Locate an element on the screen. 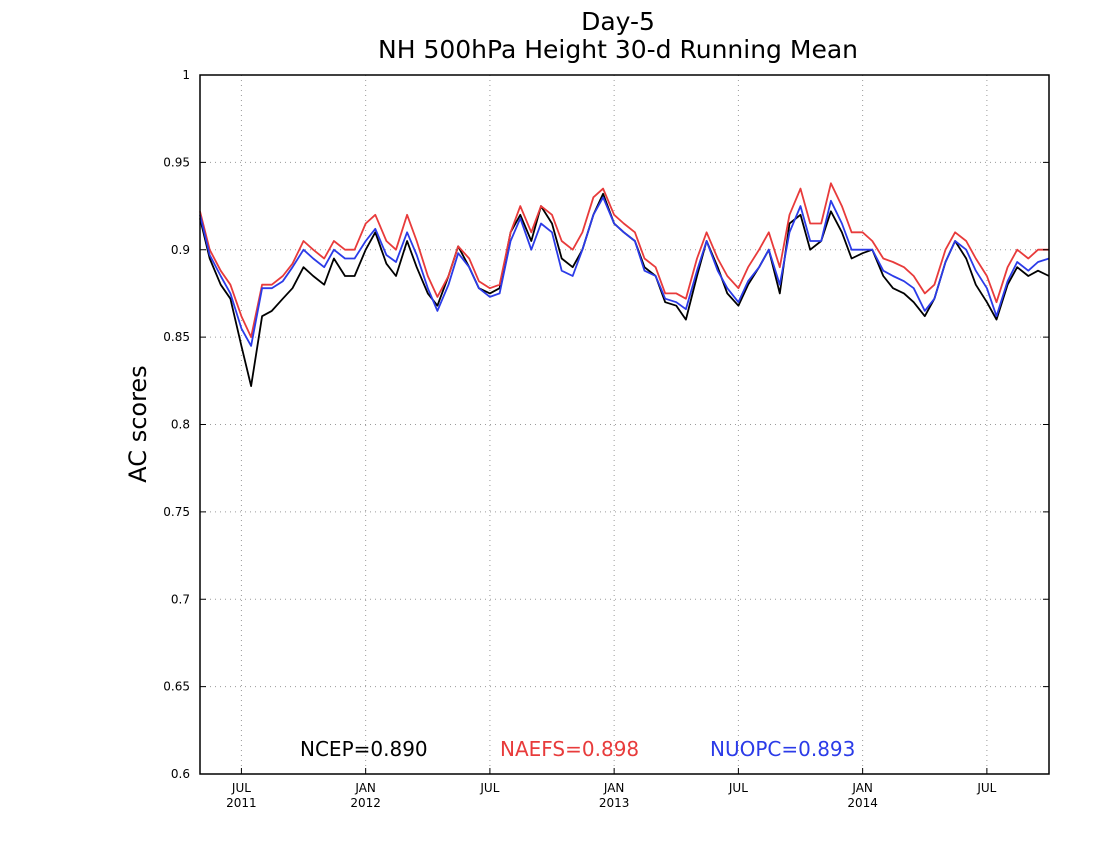  legend-entry-ncep: NCEP=0.890 is located at coordinates (364, 749).